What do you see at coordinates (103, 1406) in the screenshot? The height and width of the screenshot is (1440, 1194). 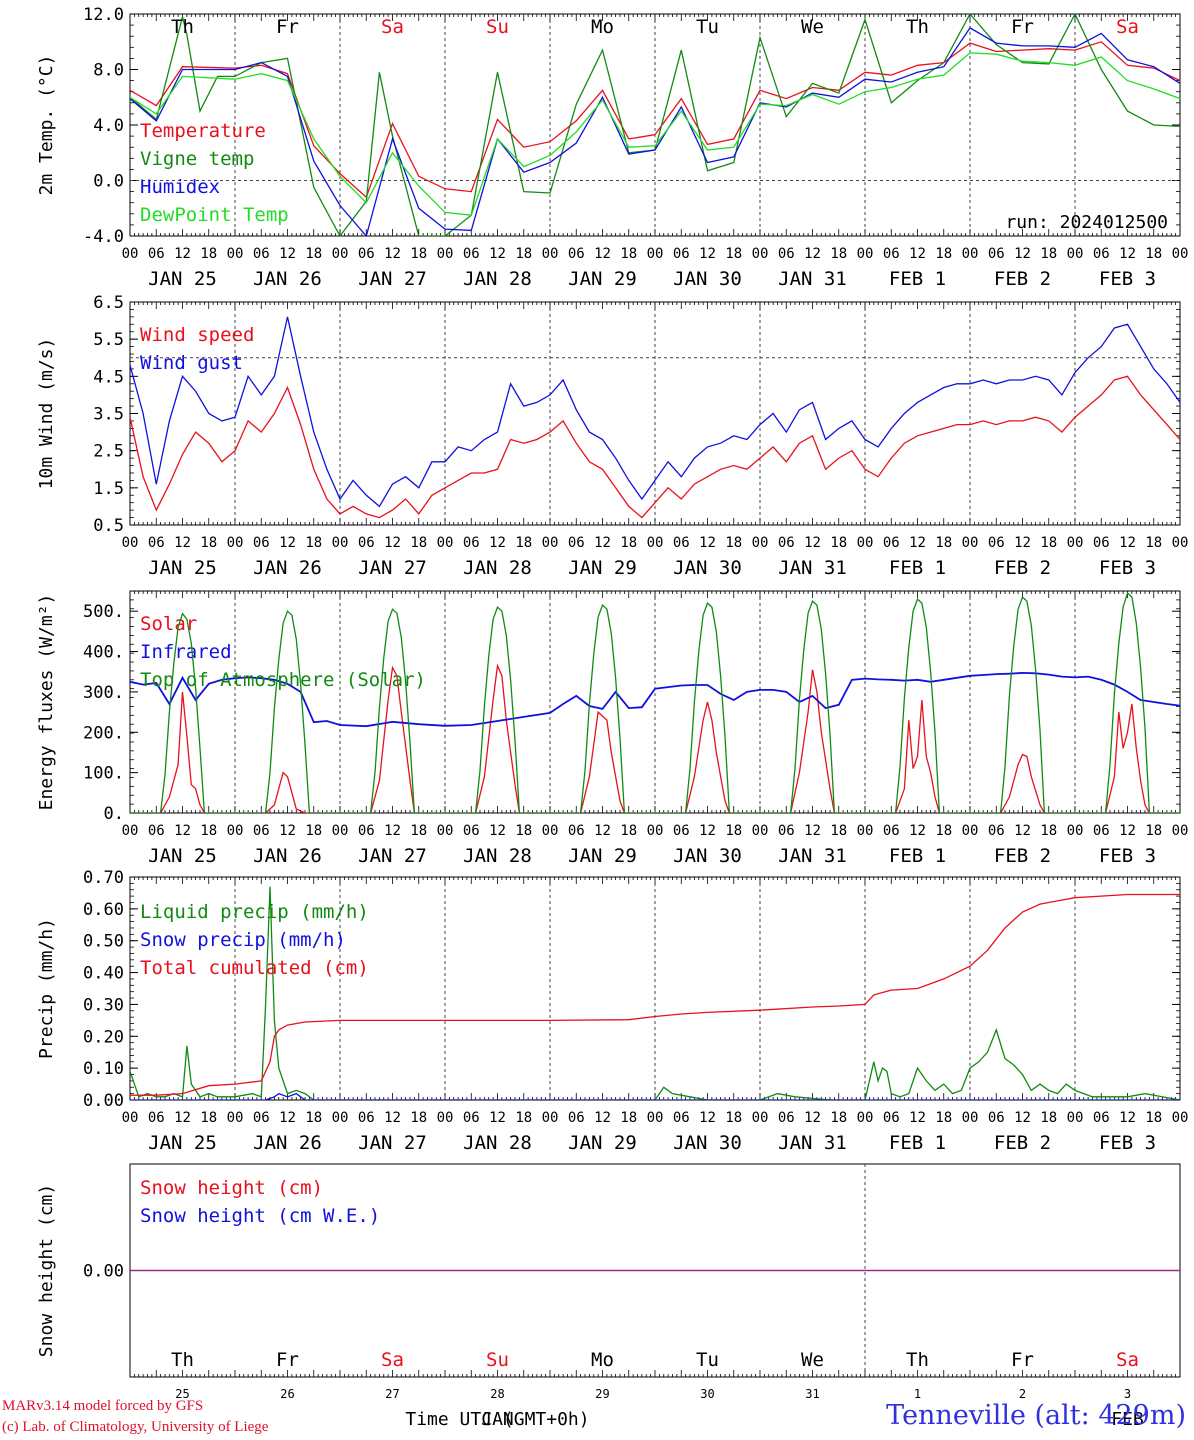 I see `model-credit: MARv3.14 model forced by GFS` at bounding box center [103, 1406].